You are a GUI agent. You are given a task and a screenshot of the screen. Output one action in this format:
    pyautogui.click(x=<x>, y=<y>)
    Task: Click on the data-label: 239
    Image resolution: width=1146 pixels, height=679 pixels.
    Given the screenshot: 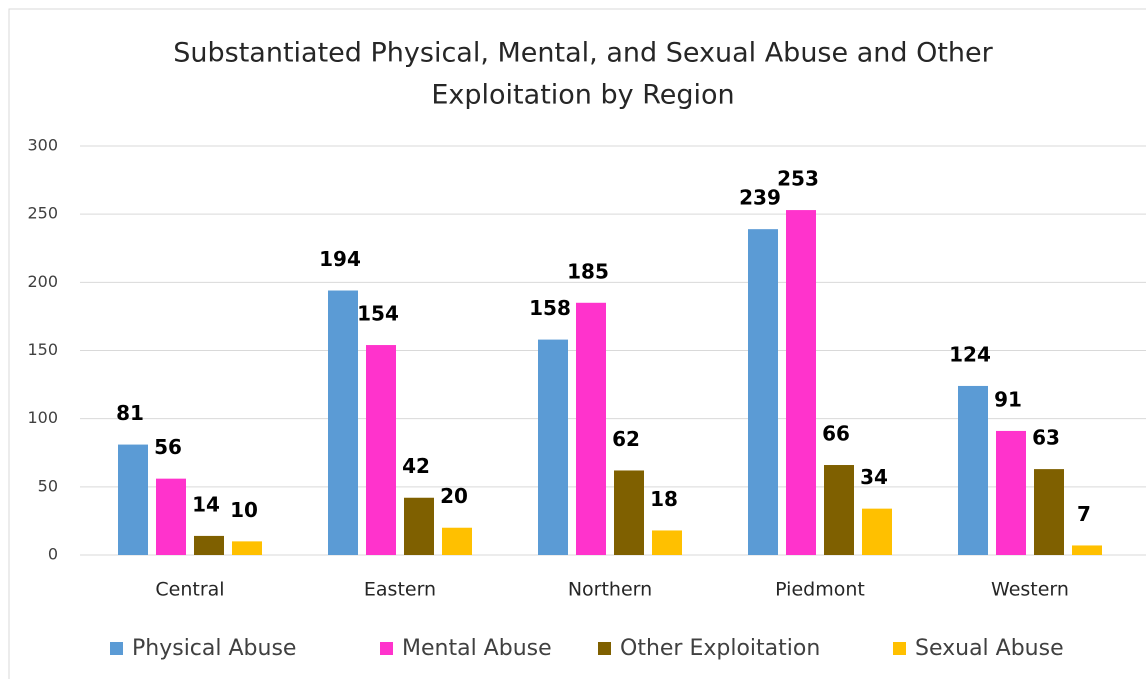 What is the action you would take?
    pyautogui.click(x=760, y=198)
    